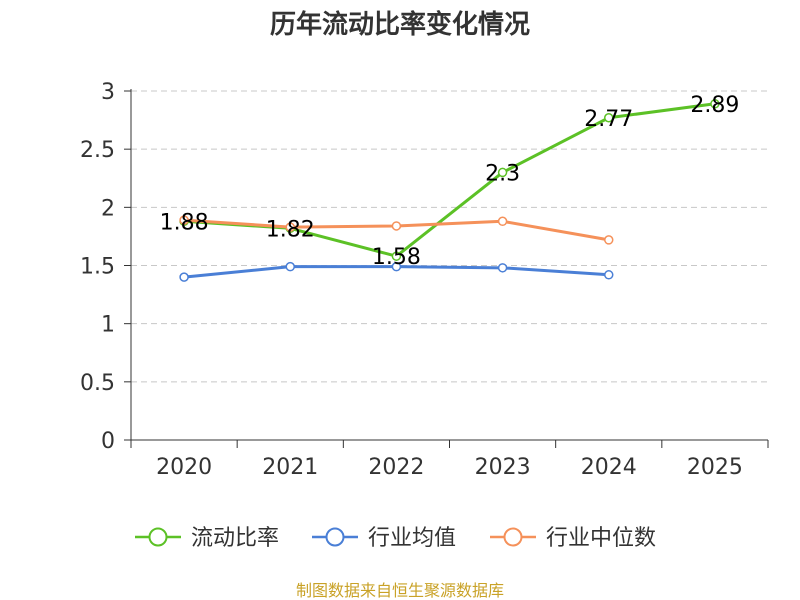  I want to click on data-label: 2.3, so click(502, 173).